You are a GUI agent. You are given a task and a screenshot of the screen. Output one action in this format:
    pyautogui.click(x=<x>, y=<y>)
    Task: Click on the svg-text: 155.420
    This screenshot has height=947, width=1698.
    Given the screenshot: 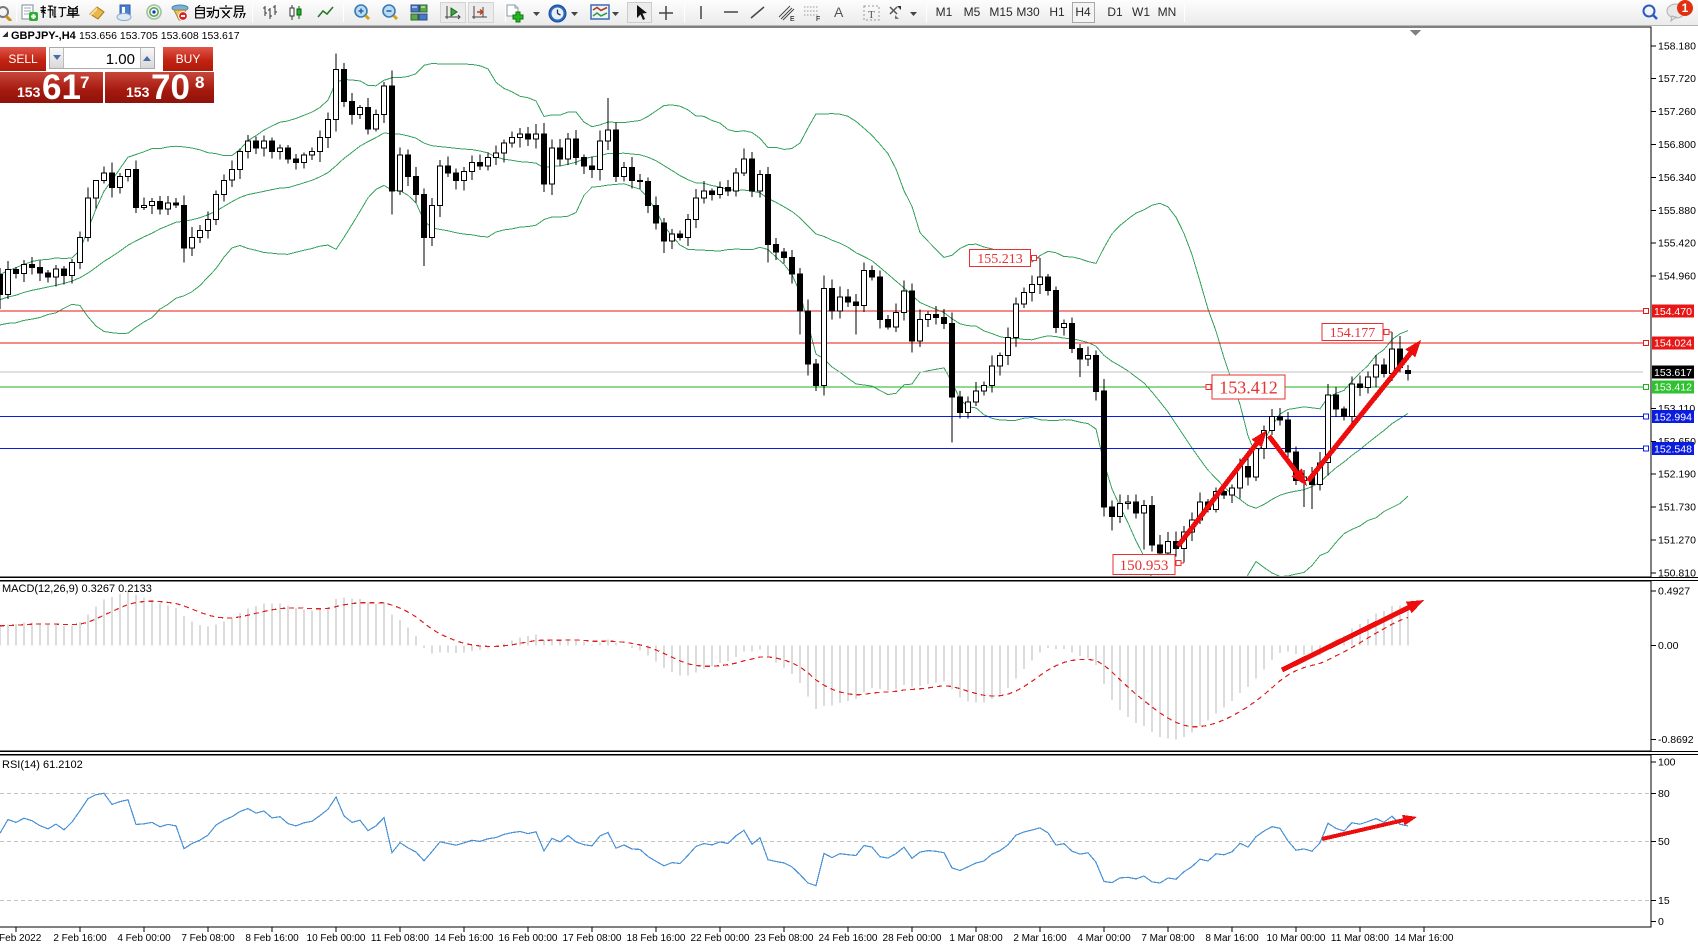 What is the action you would take?
    pyautogui.click(x=1677, y=244)
    